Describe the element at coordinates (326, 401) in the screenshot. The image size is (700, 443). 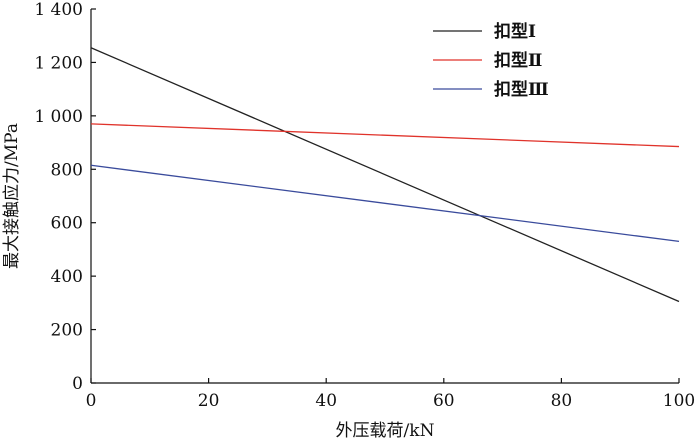
I see `x-tick-label: 40` at that location.